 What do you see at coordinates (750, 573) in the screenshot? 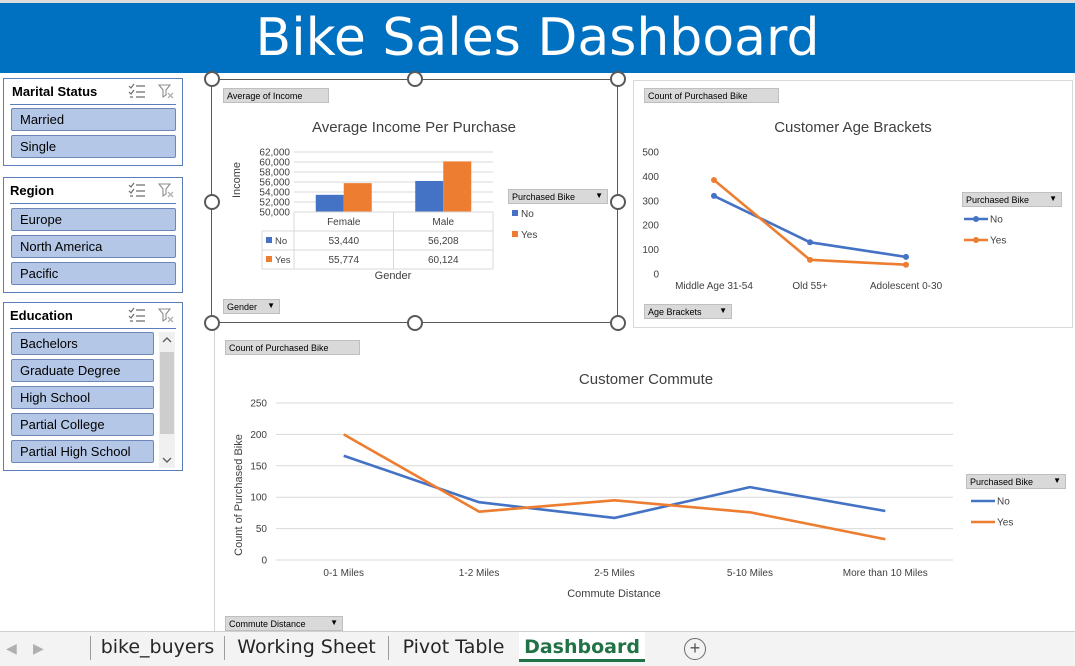
I see `x-tick-label: 5-10 Miles` at bounding box center [750, 573].